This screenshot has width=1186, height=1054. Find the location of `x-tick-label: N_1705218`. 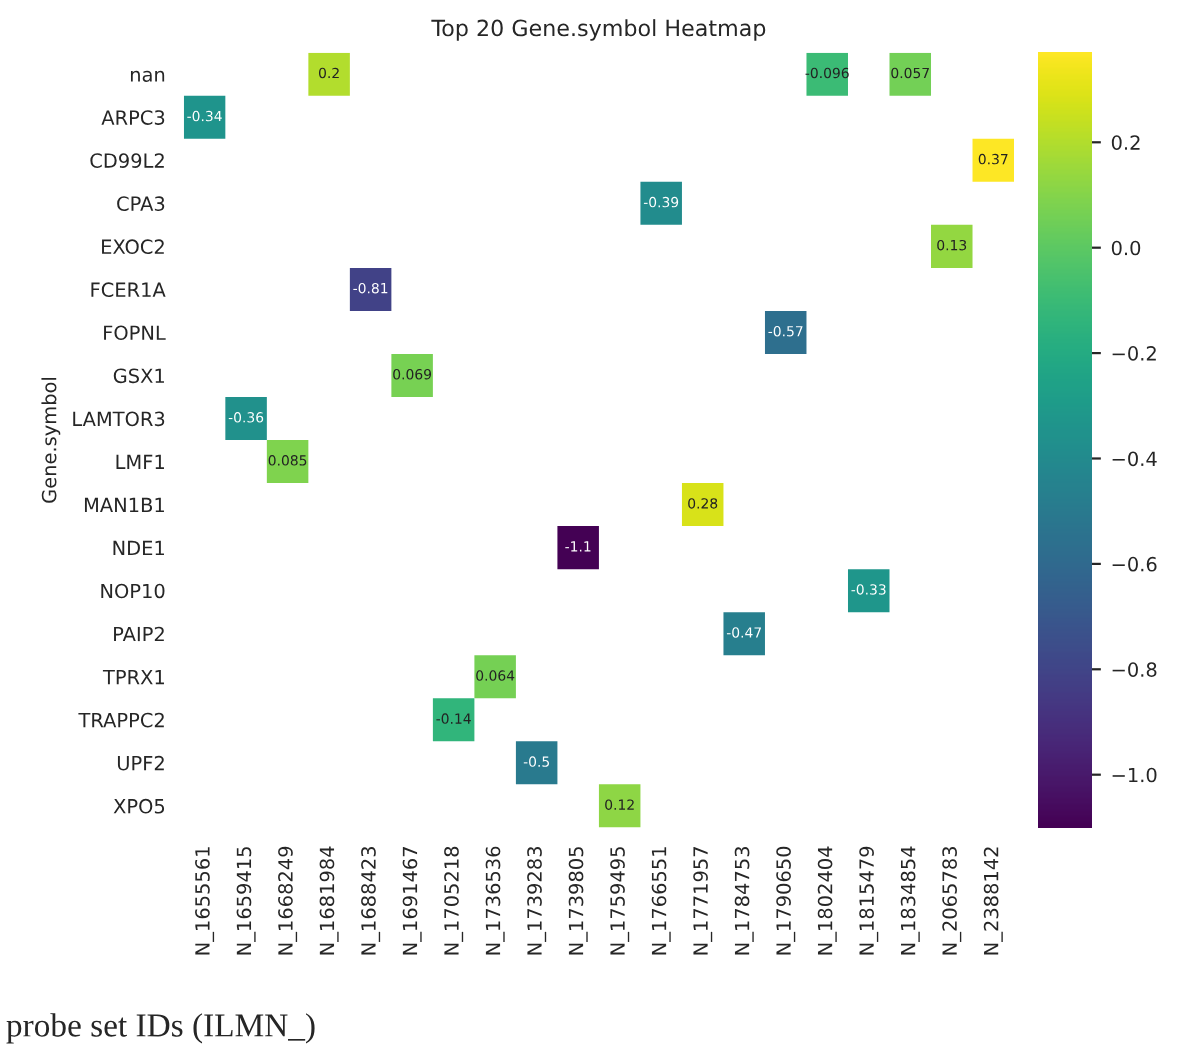

x-tick-label: N_1705218 is located at coordinates (454, 900).